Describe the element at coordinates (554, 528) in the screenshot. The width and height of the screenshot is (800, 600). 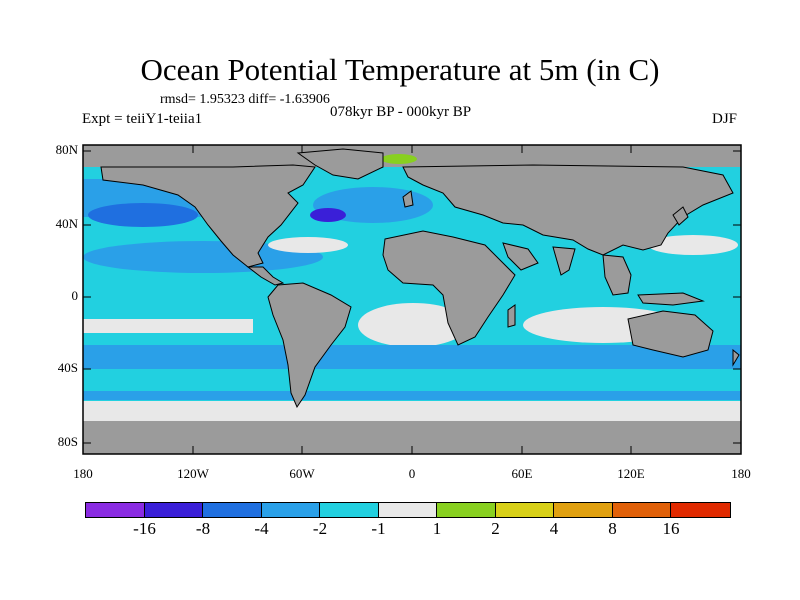
I see `colorbar-label: 4` at that location.